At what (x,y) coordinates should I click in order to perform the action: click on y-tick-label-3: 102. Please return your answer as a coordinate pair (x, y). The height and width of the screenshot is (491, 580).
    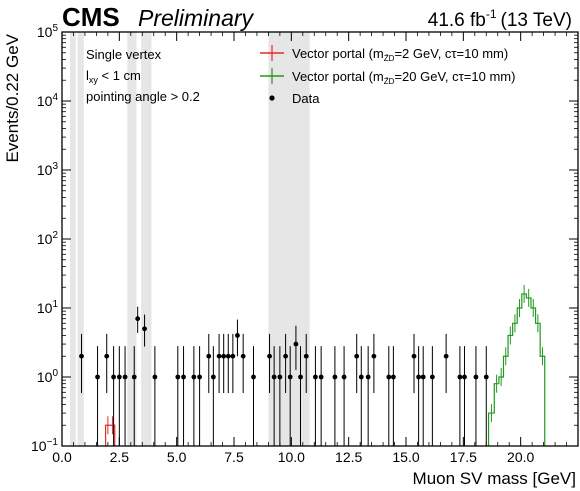
    Looking at the image, I should click on (48, 238).